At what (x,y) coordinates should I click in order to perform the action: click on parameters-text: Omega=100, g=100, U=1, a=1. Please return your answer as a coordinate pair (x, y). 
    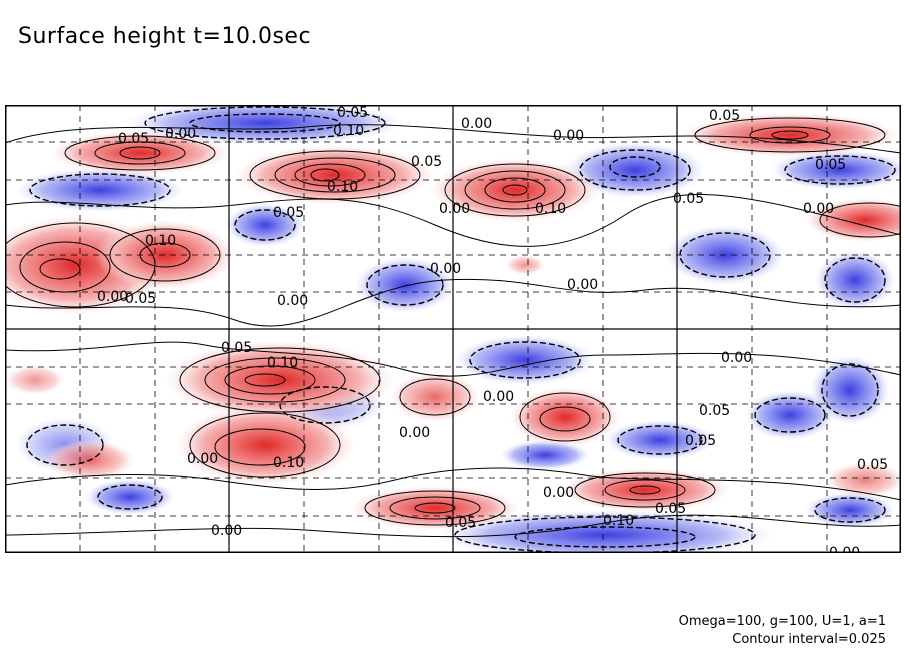
    Looking at the image, I should click on (782, 621).